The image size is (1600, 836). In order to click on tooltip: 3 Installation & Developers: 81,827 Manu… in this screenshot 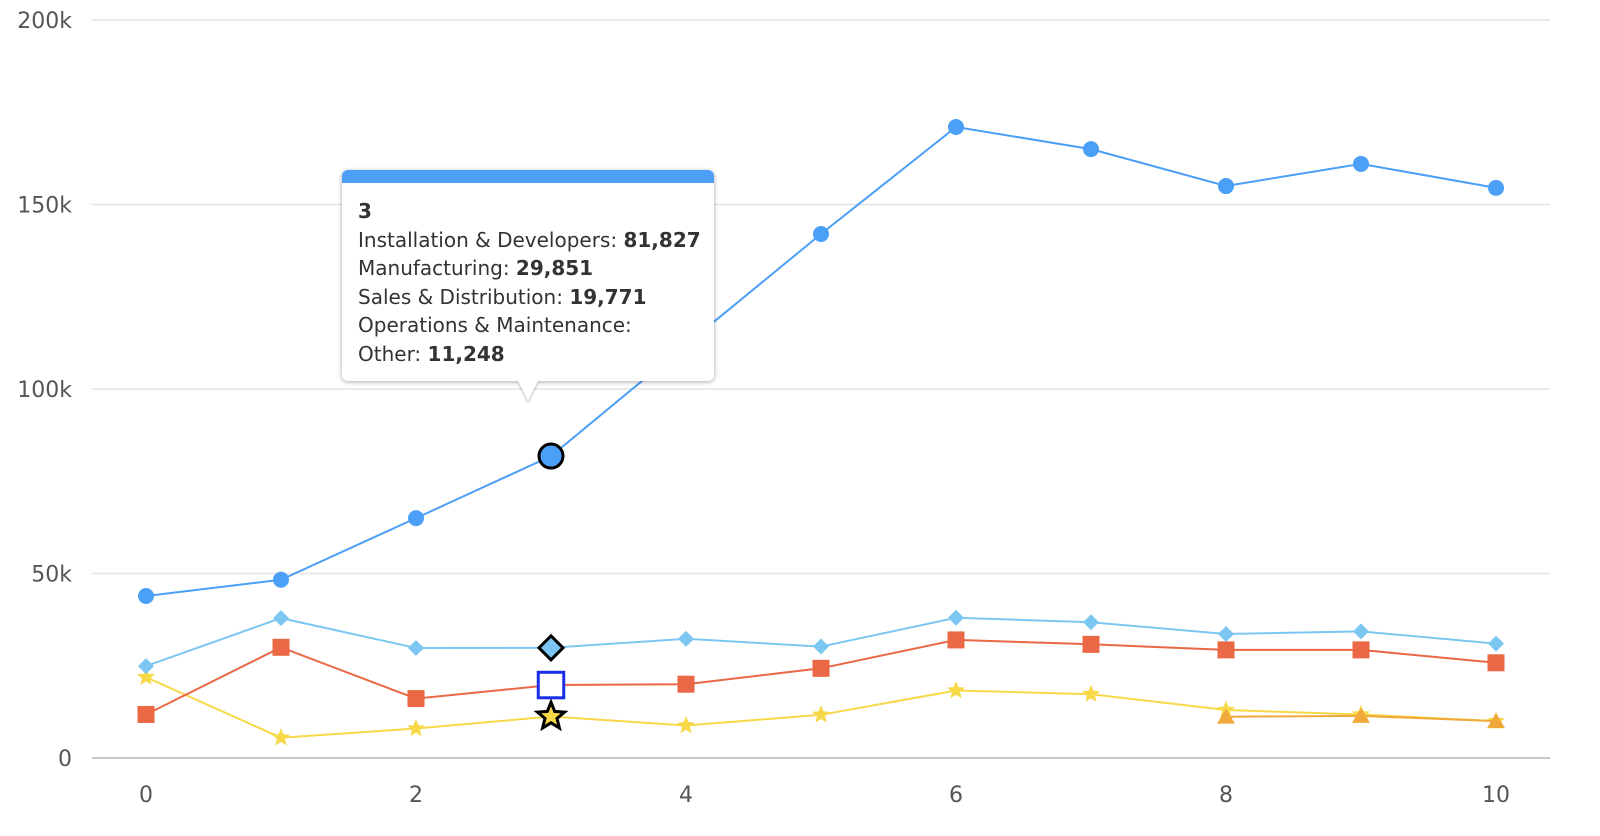, I will do `click(528, 285)`.